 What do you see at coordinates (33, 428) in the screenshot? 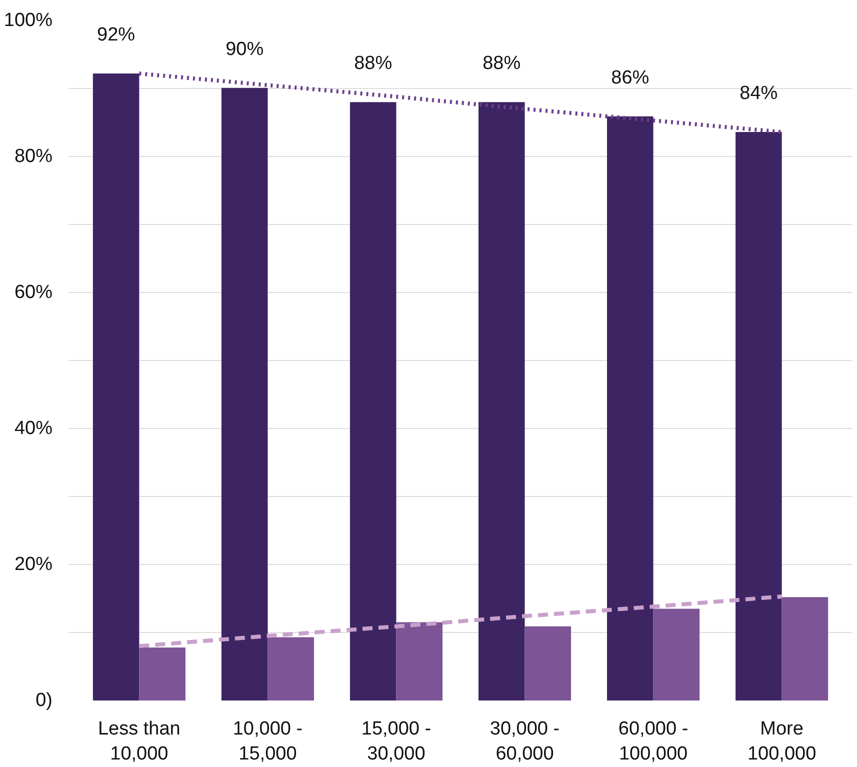
I see `y-tick-label: 40%` at bounding box center [33, 428].